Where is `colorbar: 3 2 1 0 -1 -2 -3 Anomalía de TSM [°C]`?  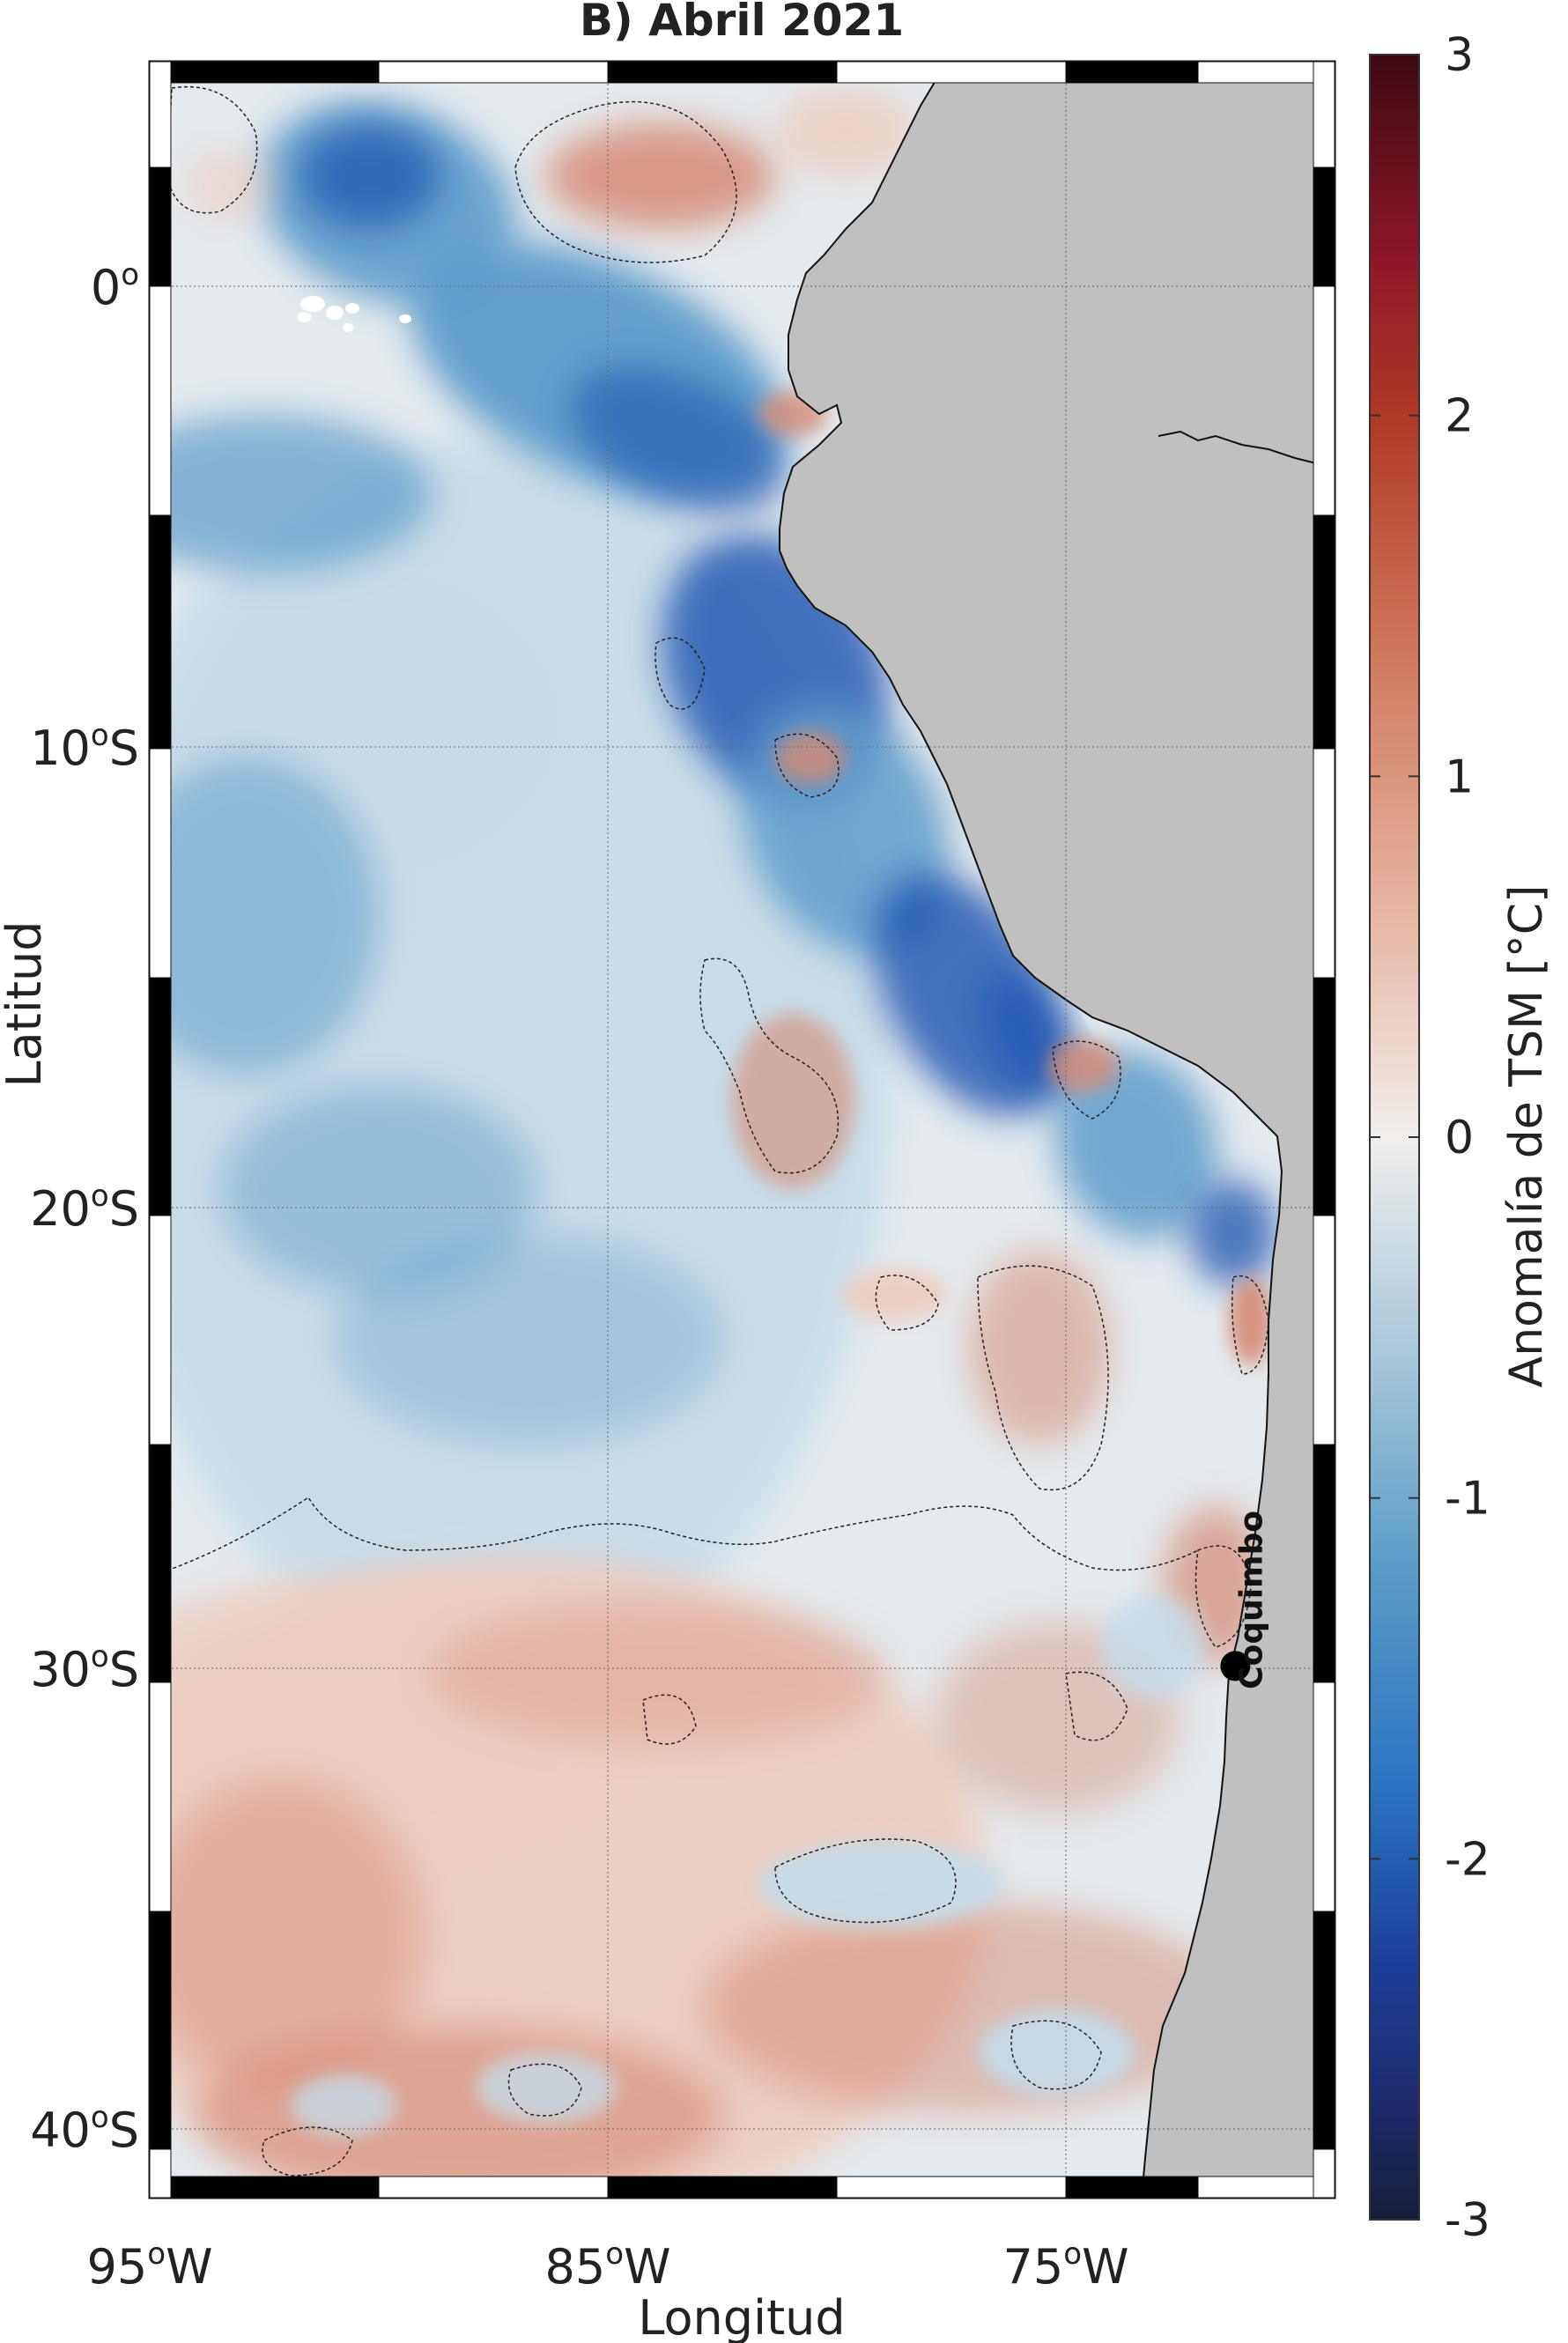
colorbar: 3 2 1 0 -1 -2 -3 Anomalía de TSM [°C] is located at coordinates (1461, 1138).